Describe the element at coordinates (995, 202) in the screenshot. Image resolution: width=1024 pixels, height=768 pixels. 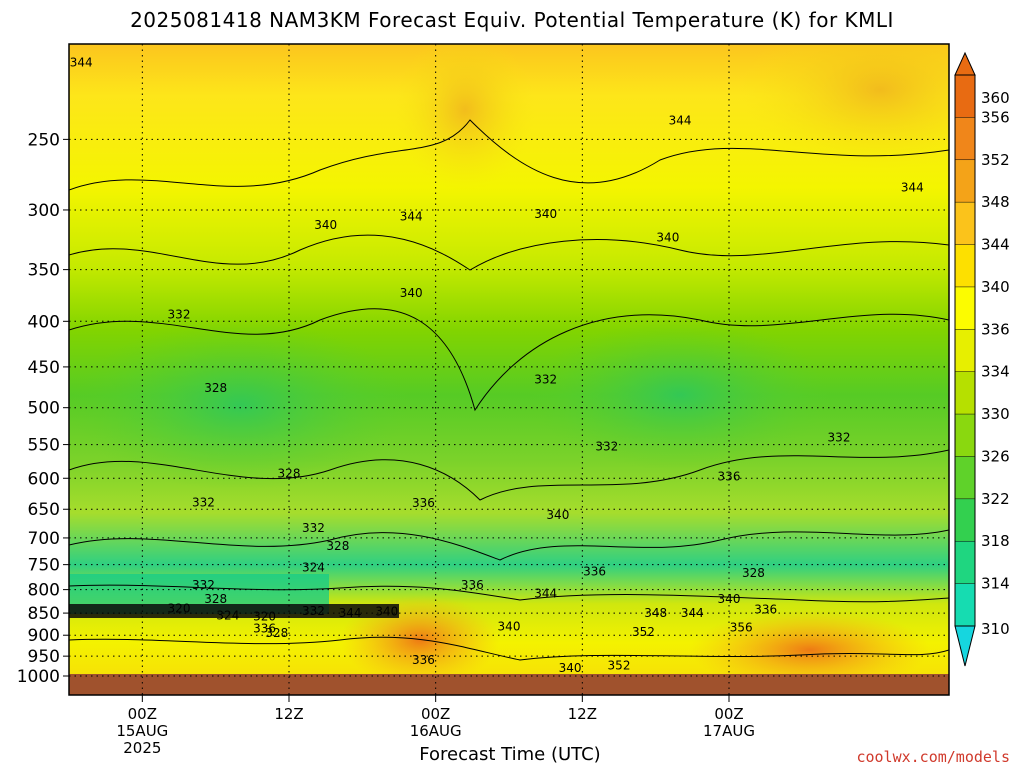
I see `colorbar-label: 348` at that location.